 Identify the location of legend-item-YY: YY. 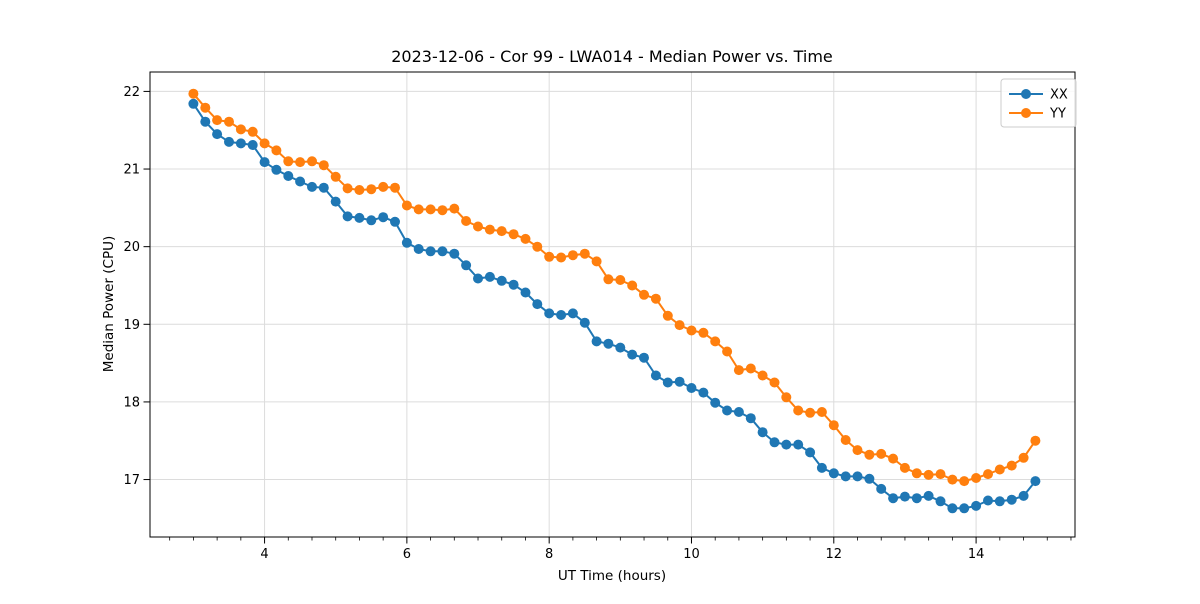
(1037, 114).